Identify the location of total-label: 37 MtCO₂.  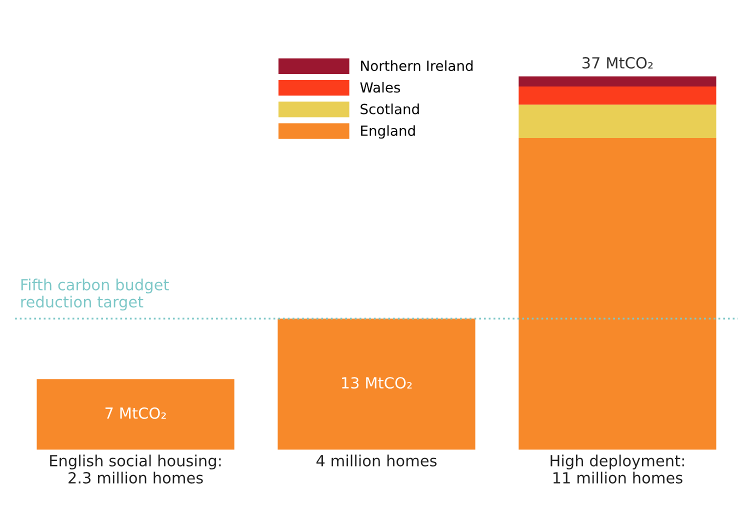
(617, 63).